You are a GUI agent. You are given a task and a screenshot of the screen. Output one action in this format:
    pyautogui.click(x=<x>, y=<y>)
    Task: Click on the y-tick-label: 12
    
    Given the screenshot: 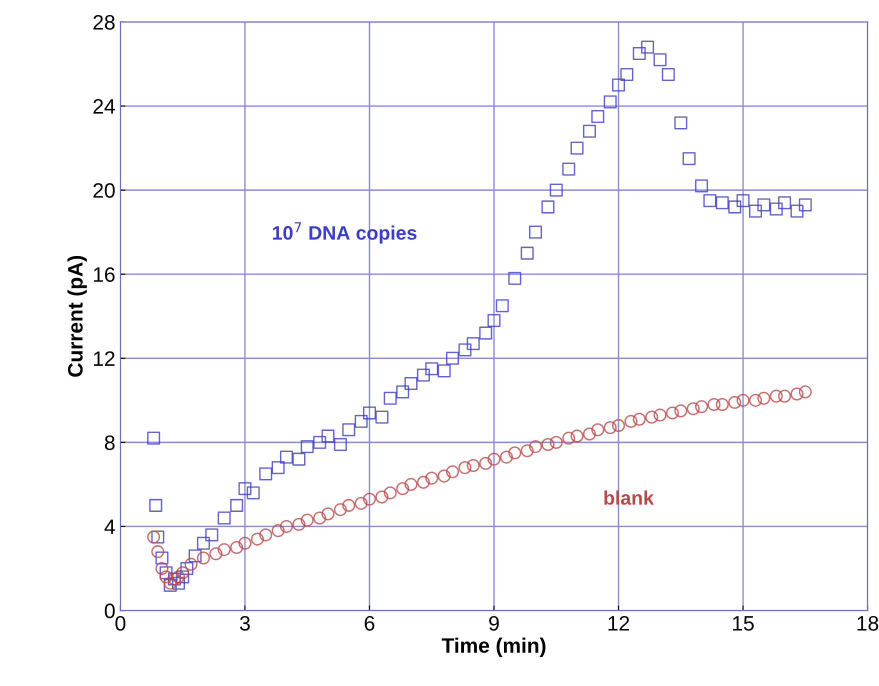 What is the action you would take?
    pyautogui.click(x=104, y=358)
    